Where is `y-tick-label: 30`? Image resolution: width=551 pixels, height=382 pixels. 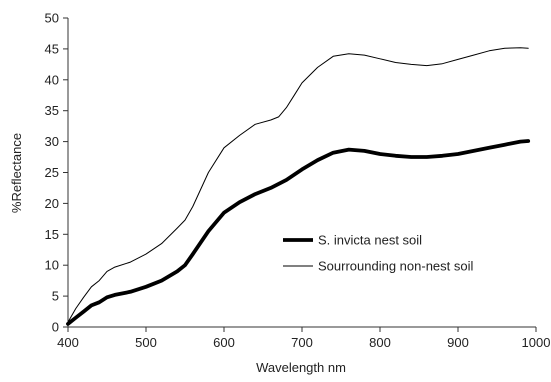 y-tick-label: 30 is located at coordinates (52, 141).